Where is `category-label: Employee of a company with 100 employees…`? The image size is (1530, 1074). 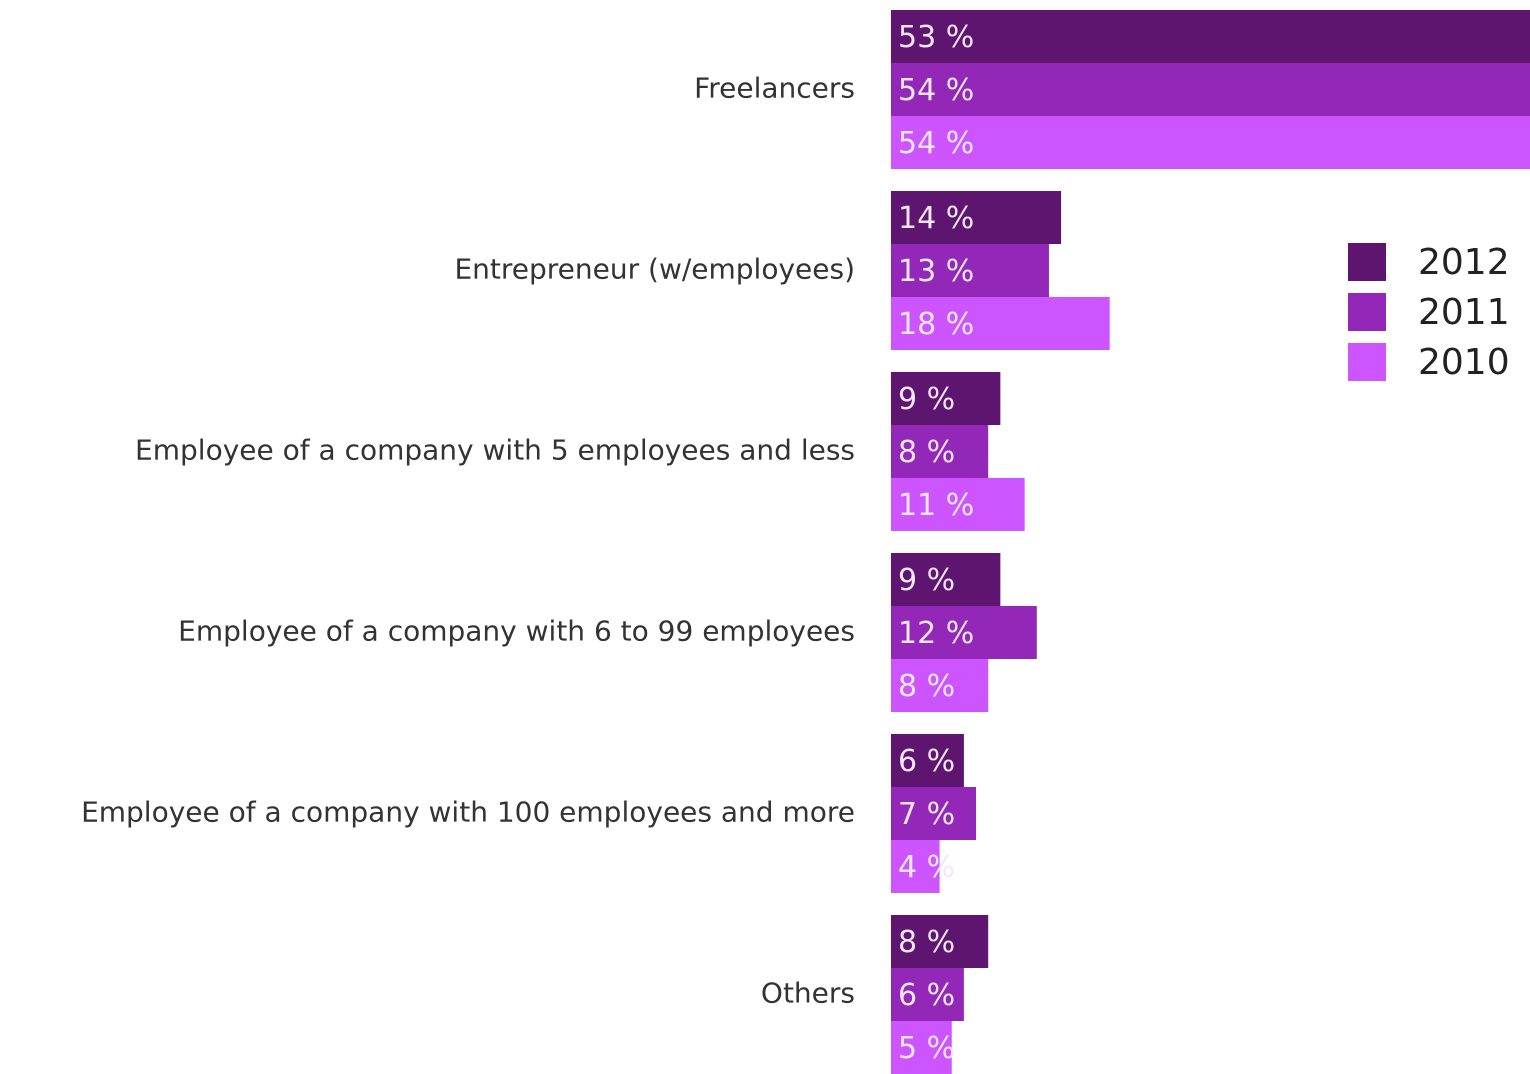 category-label: Employee of a company with 100 employees… is located at coordinates (468, 812).